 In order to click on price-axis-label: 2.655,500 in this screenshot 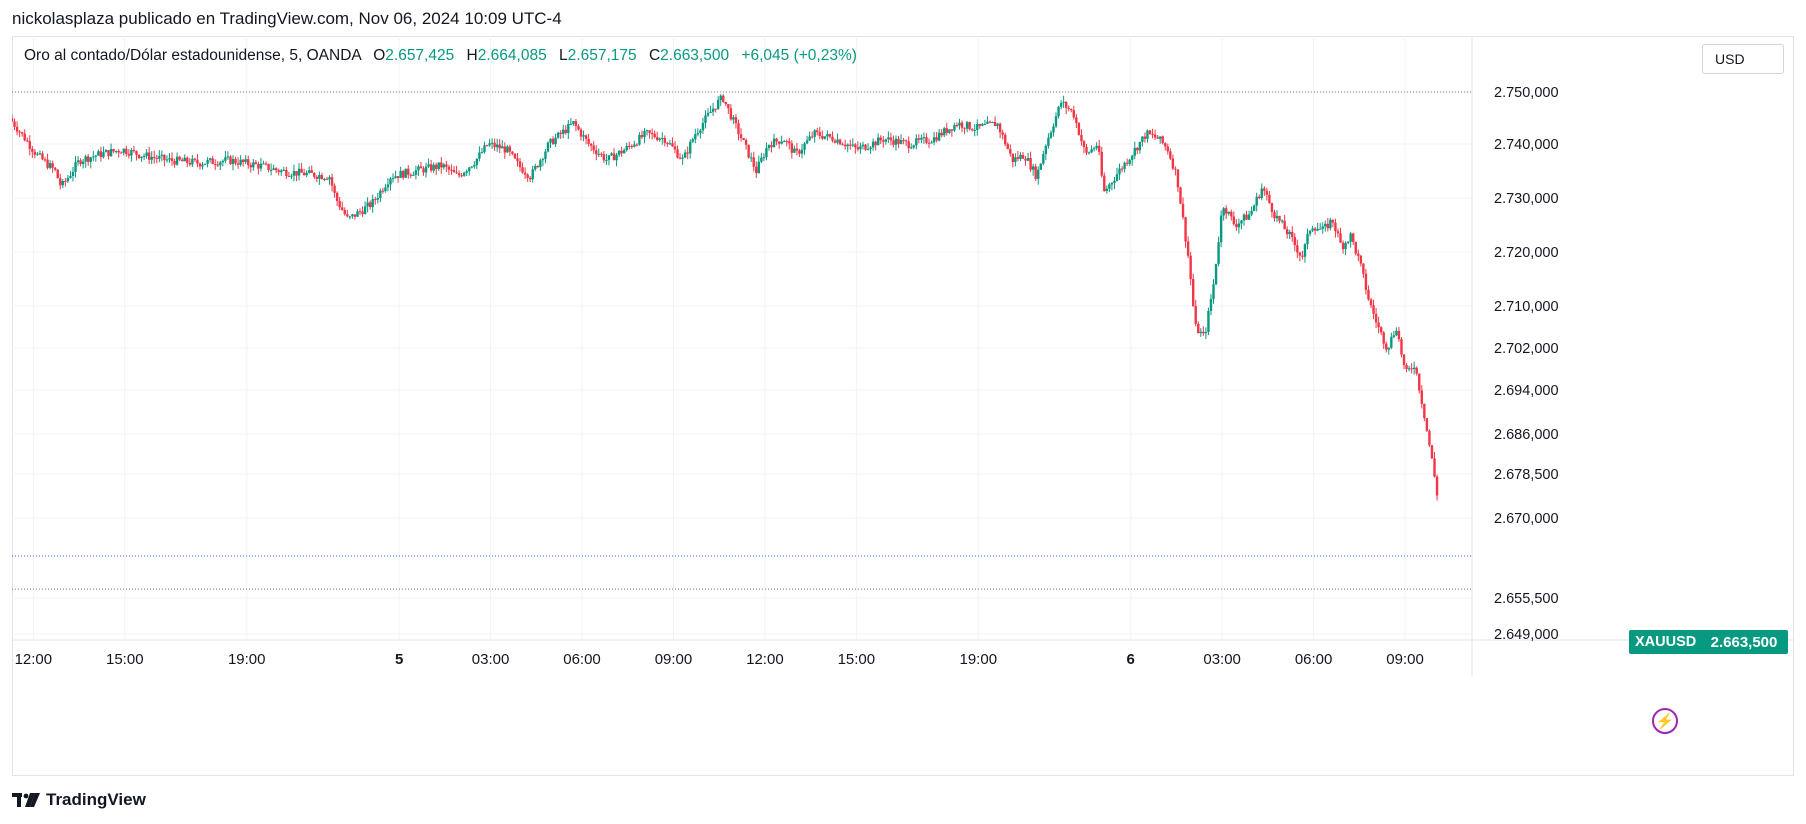, I will do `click(1526, 599)`.